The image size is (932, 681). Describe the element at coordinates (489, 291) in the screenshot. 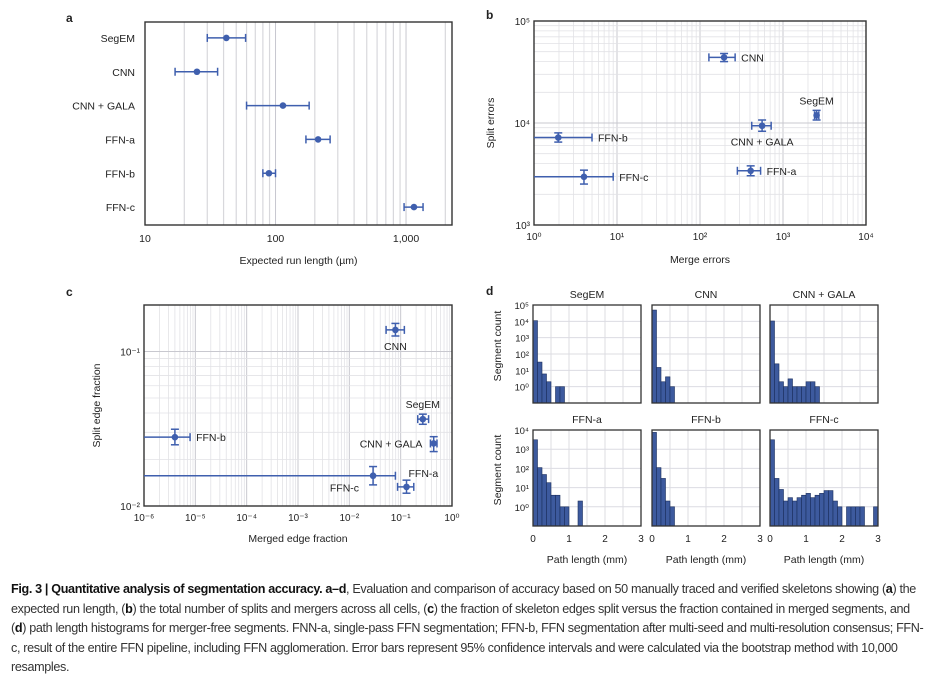

I see `panel-label-d: d` at that location.